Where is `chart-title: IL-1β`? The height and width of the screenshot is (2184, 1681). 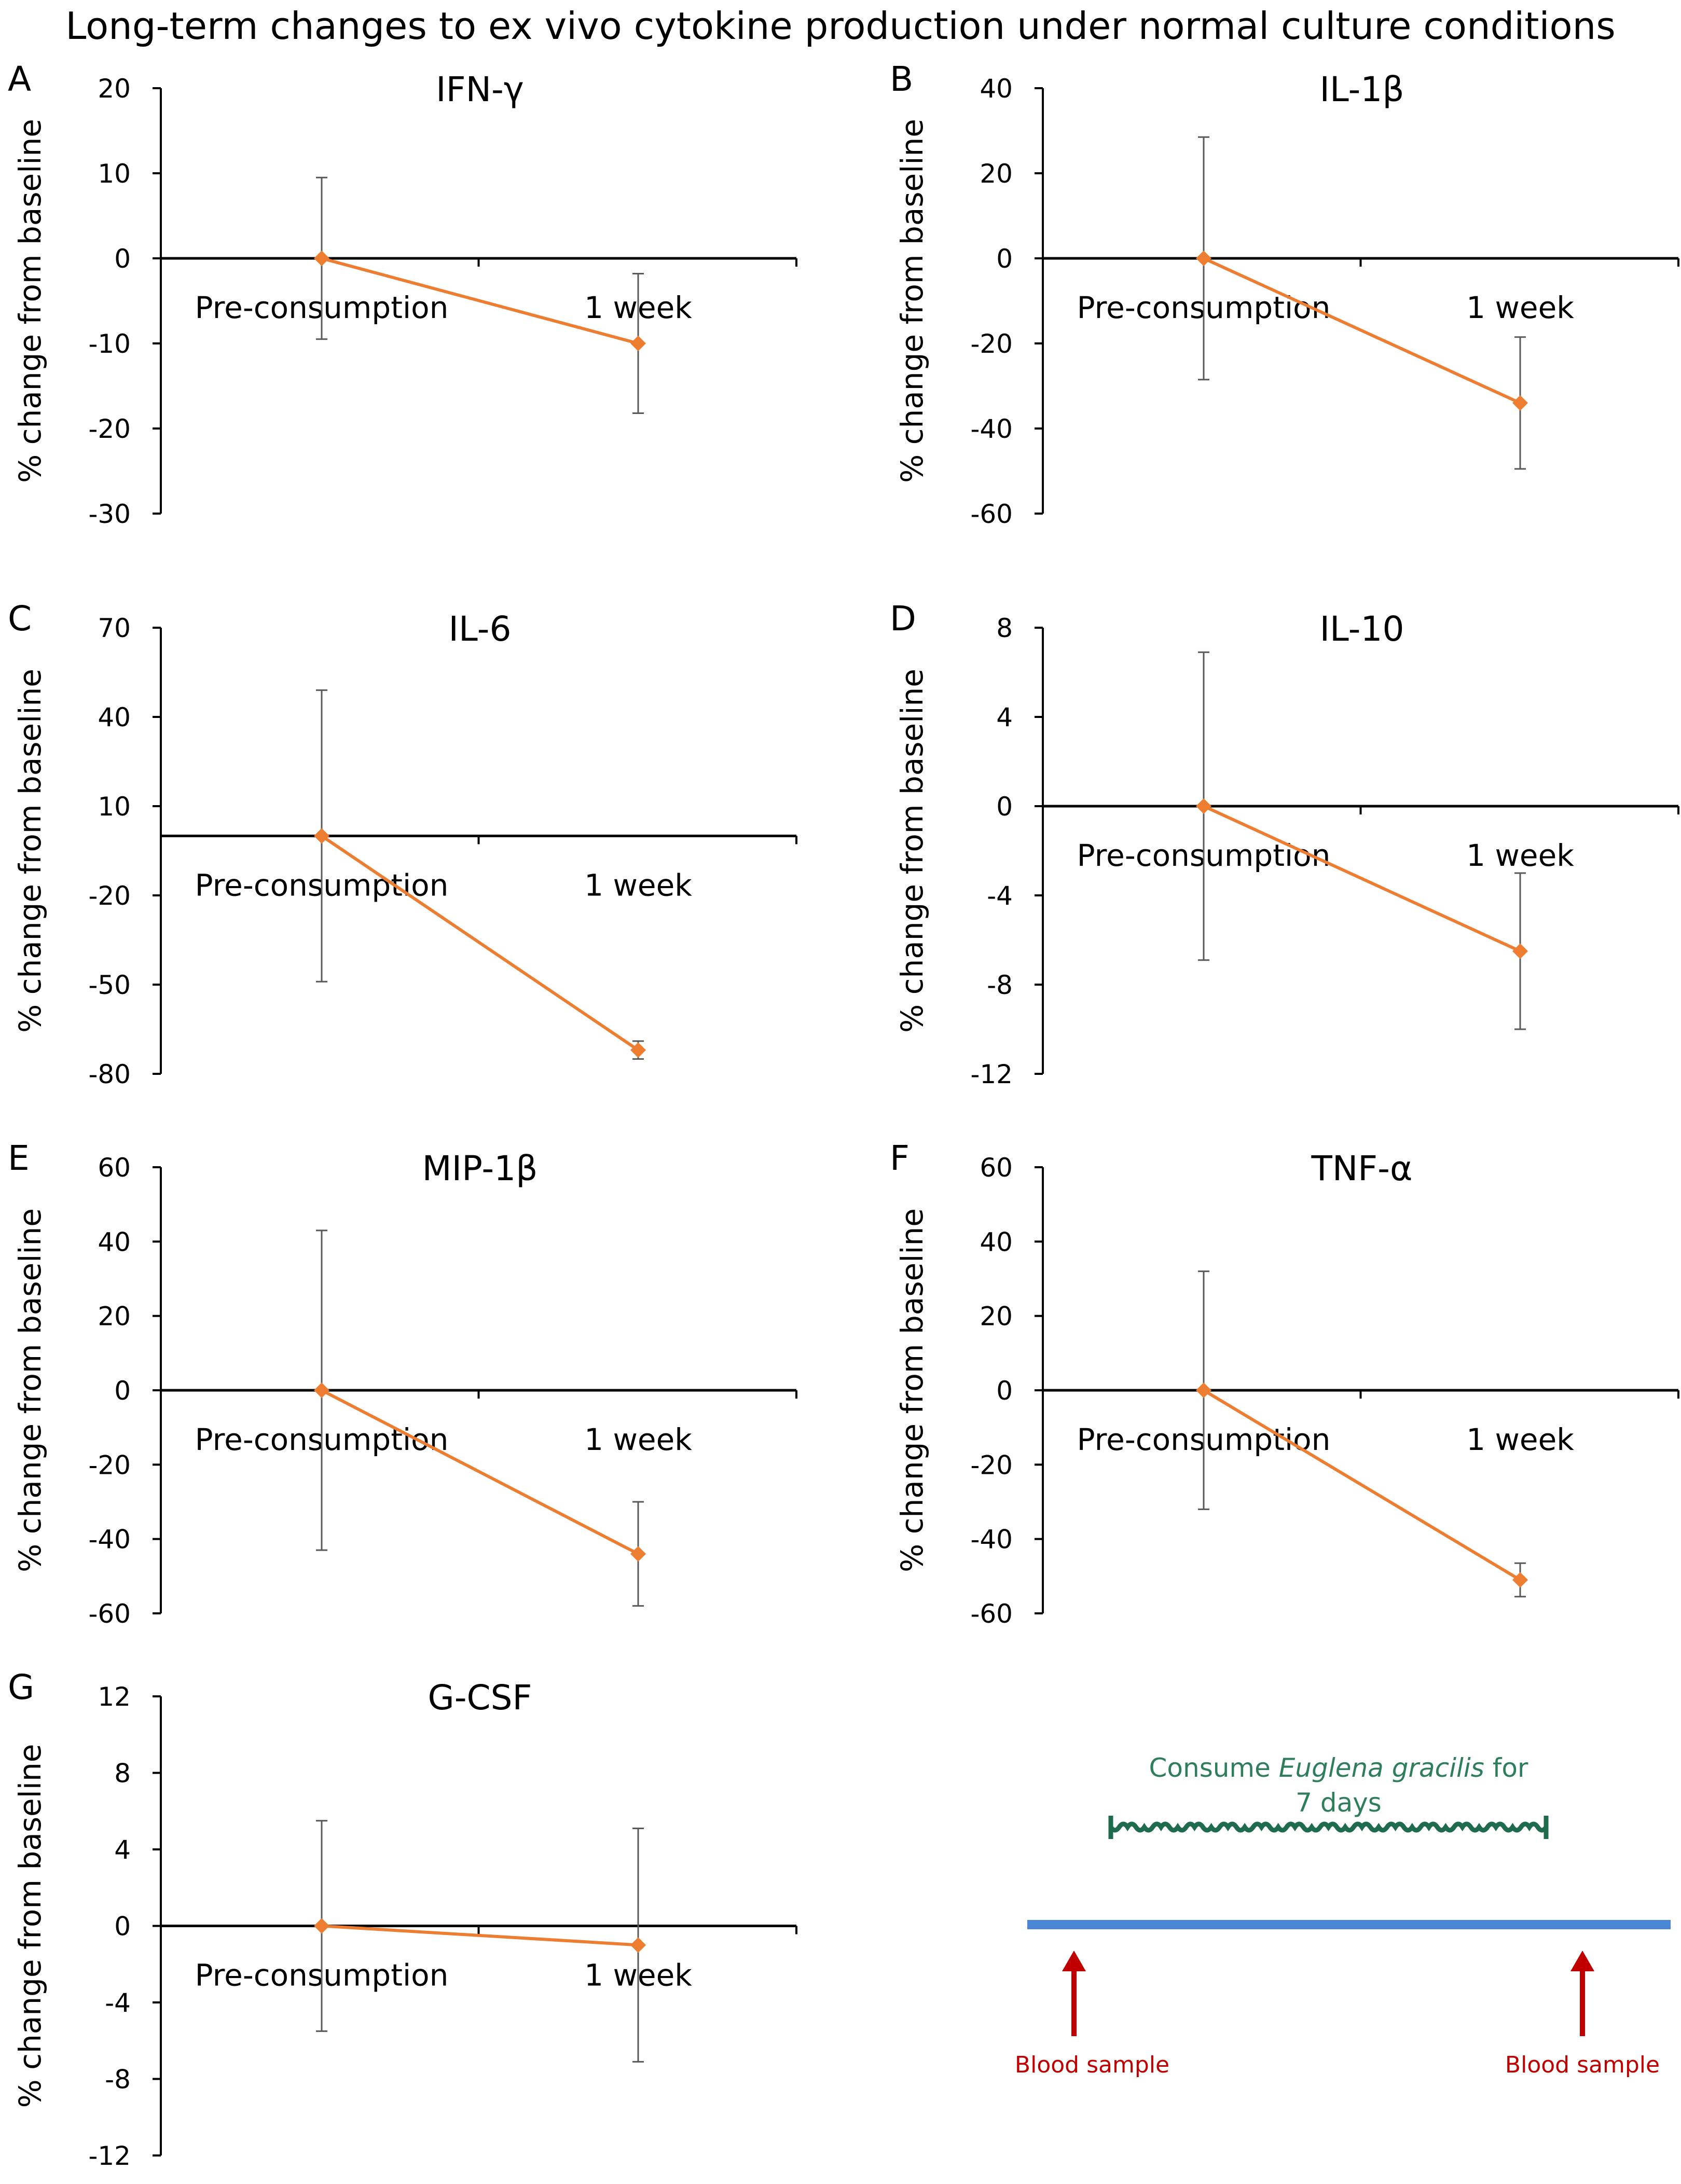 chart-title: IL-1β is located at coordinates (1361, 89).